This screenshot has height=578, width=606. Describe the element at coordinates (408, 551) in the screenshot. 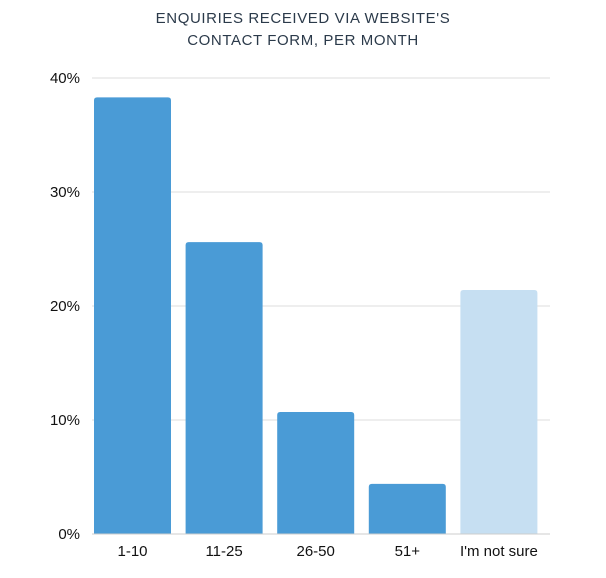

I see `x-tick-label-4: 51+` at that location.